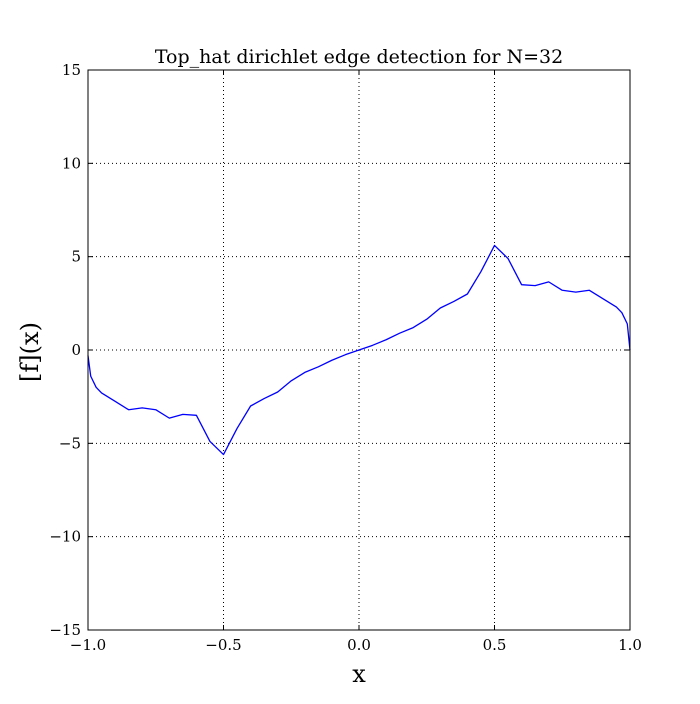  I want to click on y-axis-label: [f](x), so click(30, 352).